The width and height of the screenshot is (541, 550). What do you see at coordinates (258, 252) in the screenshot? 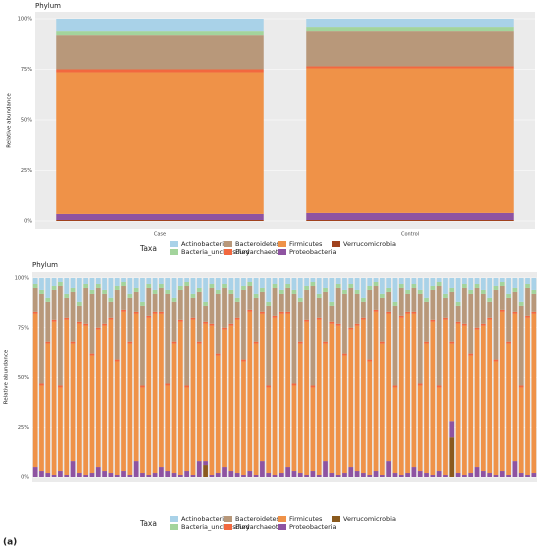
I see `legend-label: Euryarchaeota` at bounding box center [258, 252].